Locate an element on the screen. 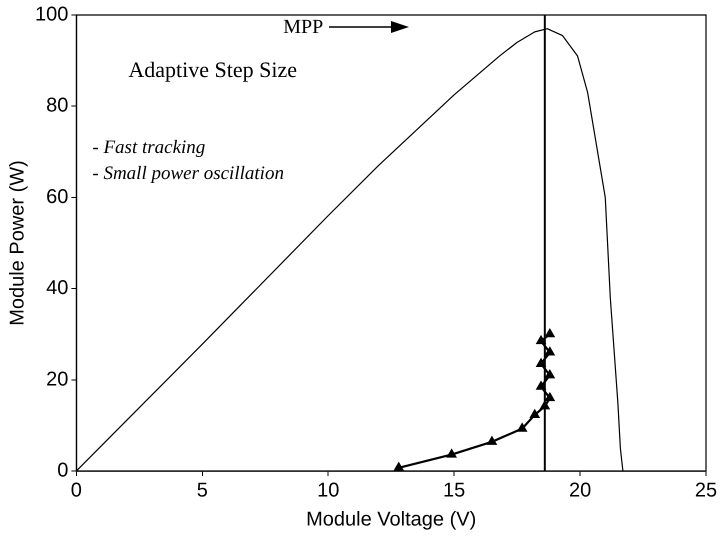 The width and height of the screenshot is (728, 538). x-tick-label: 10 is located at coordinates (328, 491).